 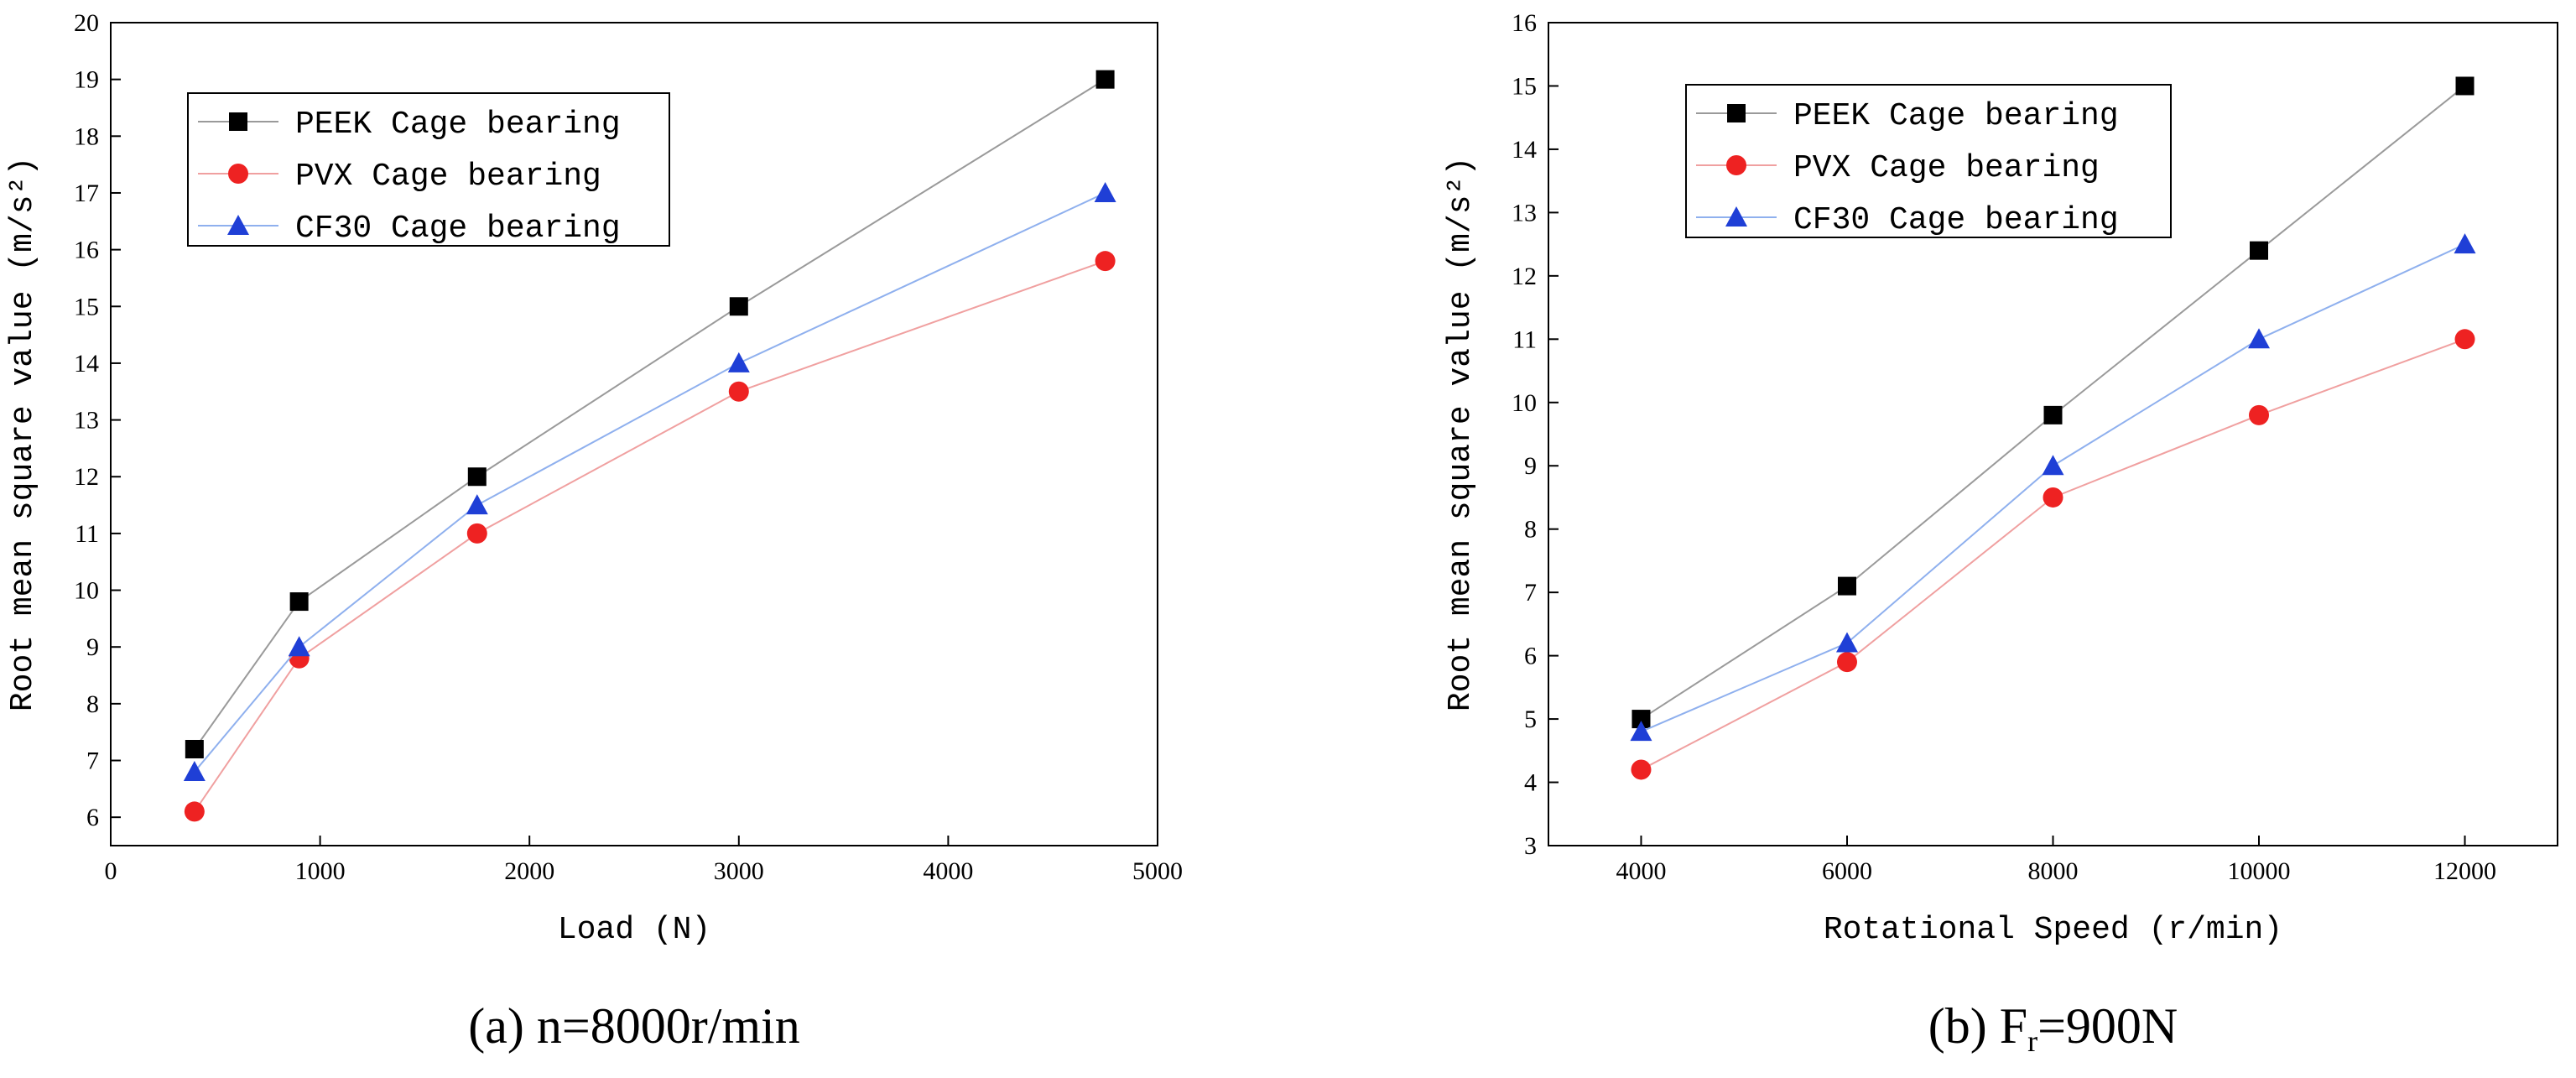 I want to click on chart-a-y-axis-label: Root mean square value (m/s²), so click(x=23, y=434).